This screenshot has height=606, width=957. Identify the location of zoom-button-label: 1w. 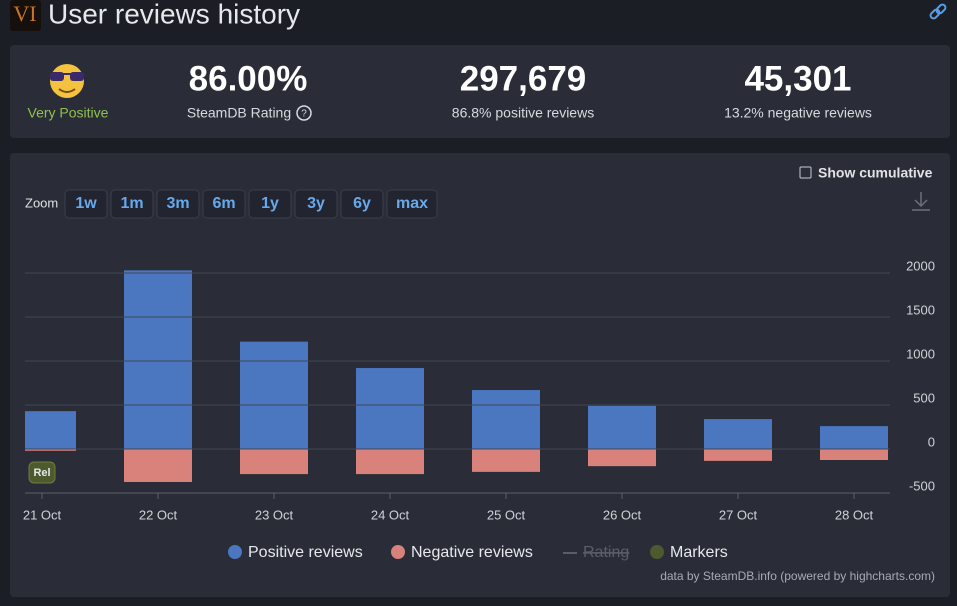
(86, 203).